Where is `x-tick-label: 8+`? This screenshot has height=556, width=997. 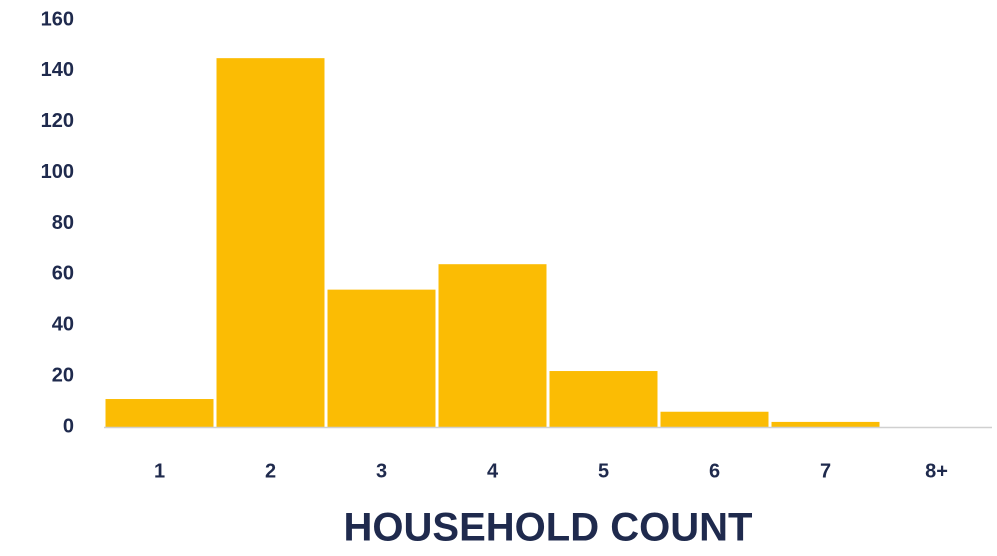 x-tick-label: 8+ is located at coordinates (936, 471).